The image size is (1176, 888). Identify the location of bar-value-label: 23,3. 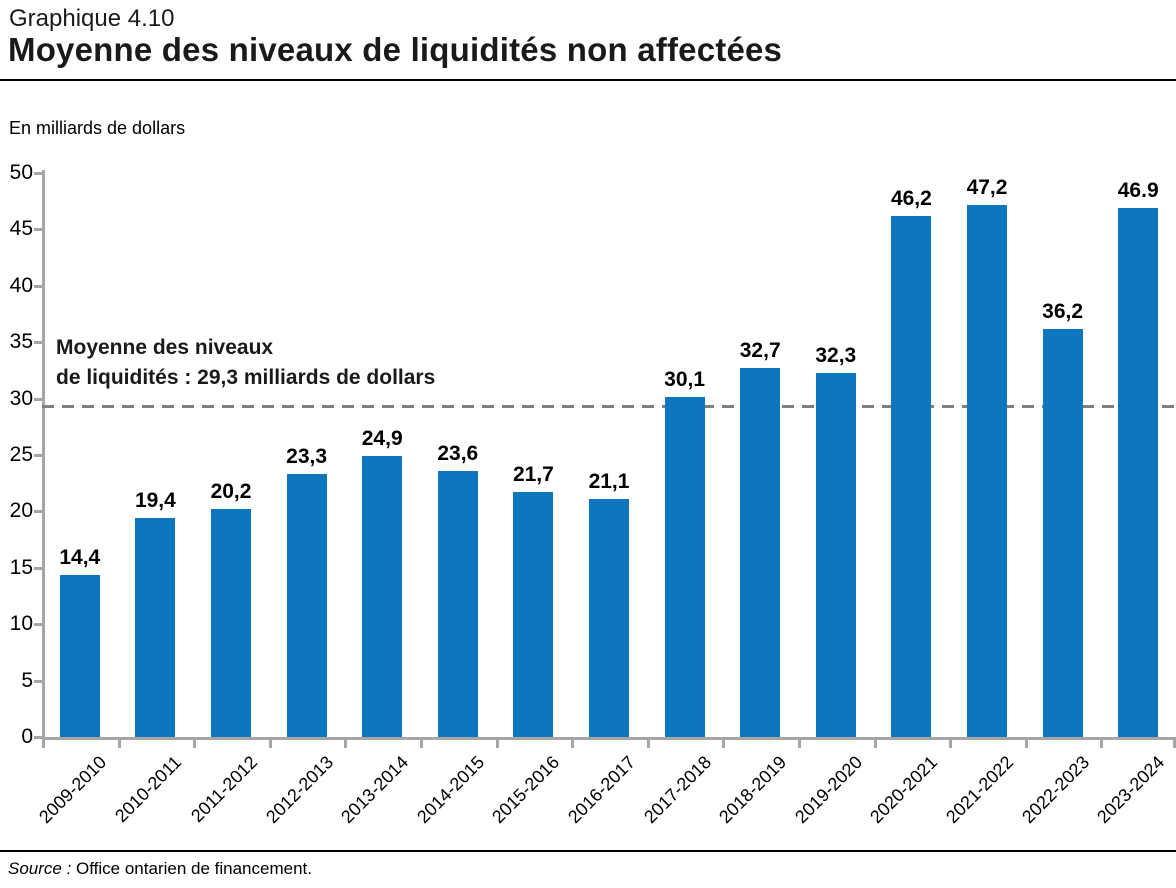
(307, 457).